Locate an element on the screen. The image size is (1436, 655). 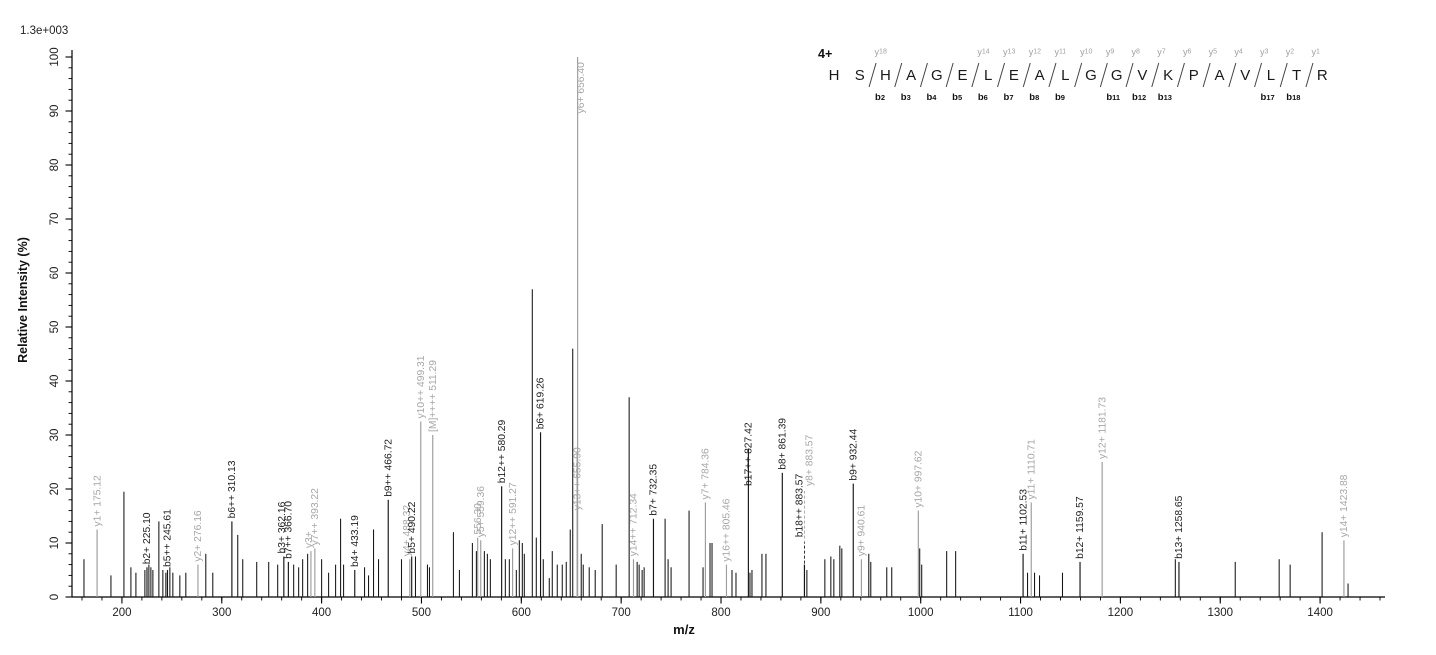
peak-label: y1+ 175.12 is located at coordinates (97, 501).